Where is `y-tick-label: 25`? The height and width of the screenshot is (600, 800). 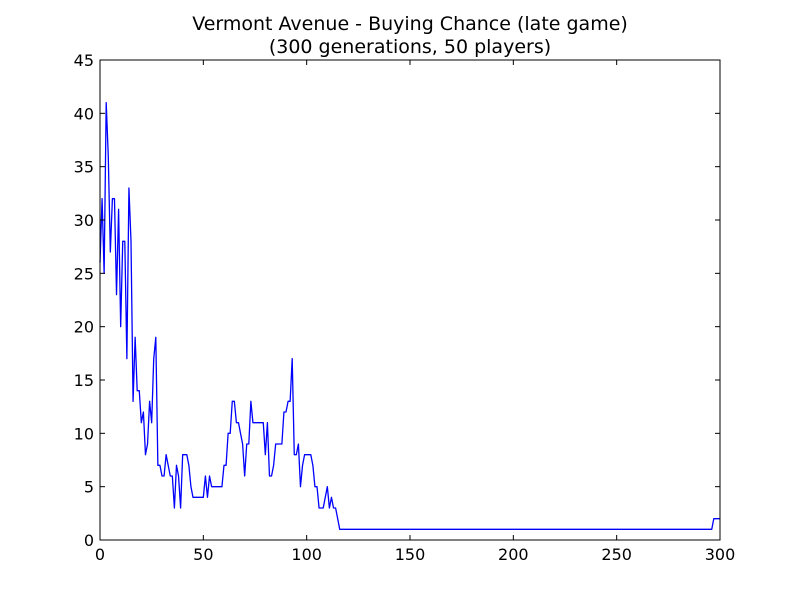 y-tick-label: 25 is located at coordinates (84, 273).